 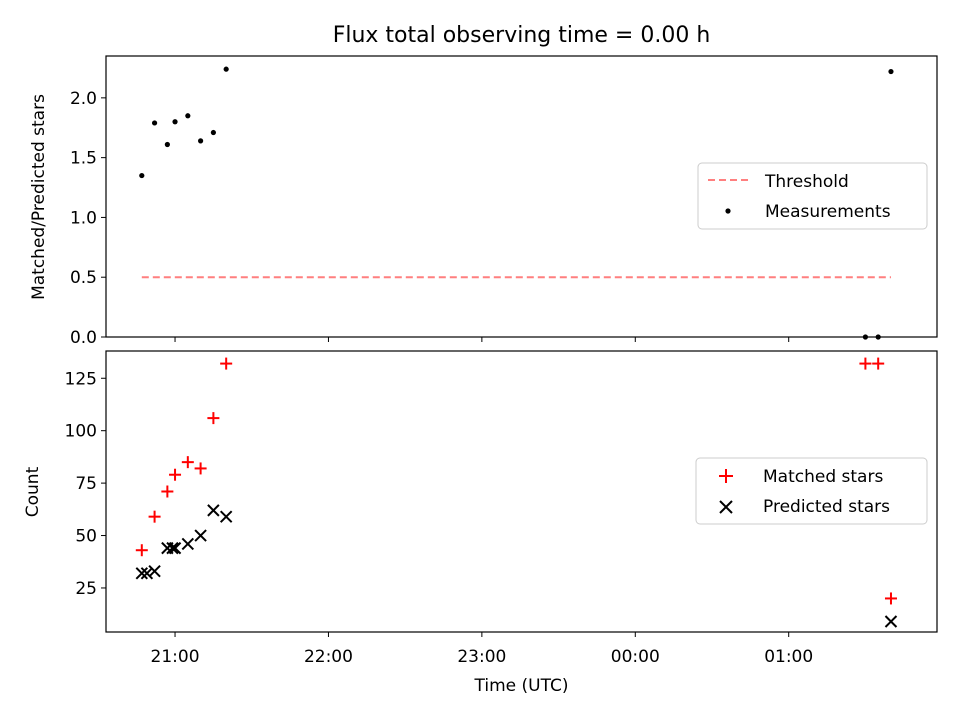 I want to click on ratio-y-tick-label-2: 1.0, so click(x=83, y=218).